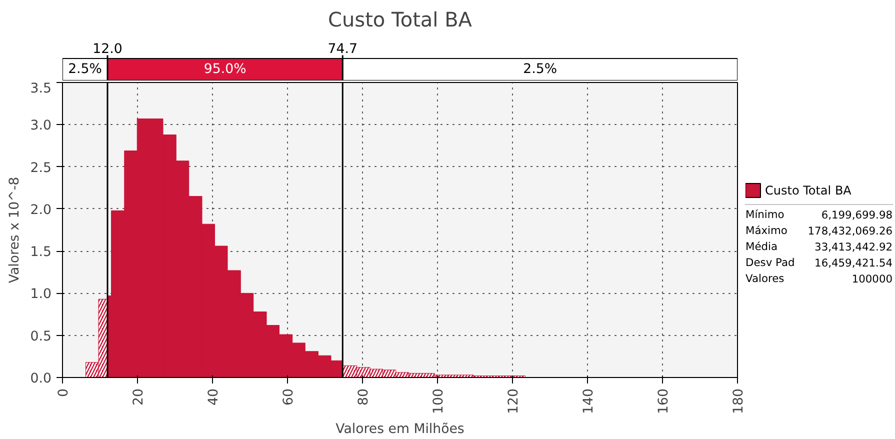 The width and height of the screenshot is (895, 439). I want to click on text: 6,199,699.98, so click(857, 215).